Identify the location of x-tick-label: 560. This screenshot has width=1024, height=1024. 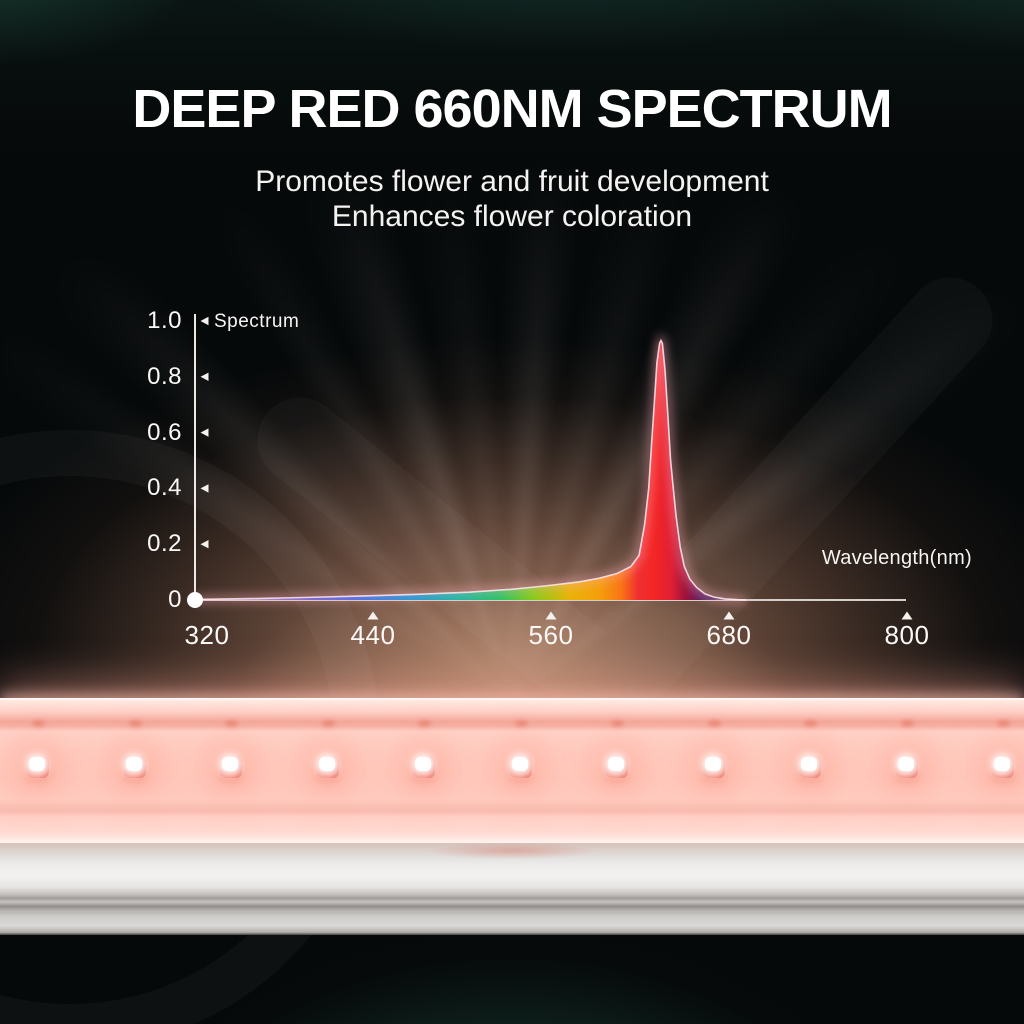
(551, 635).